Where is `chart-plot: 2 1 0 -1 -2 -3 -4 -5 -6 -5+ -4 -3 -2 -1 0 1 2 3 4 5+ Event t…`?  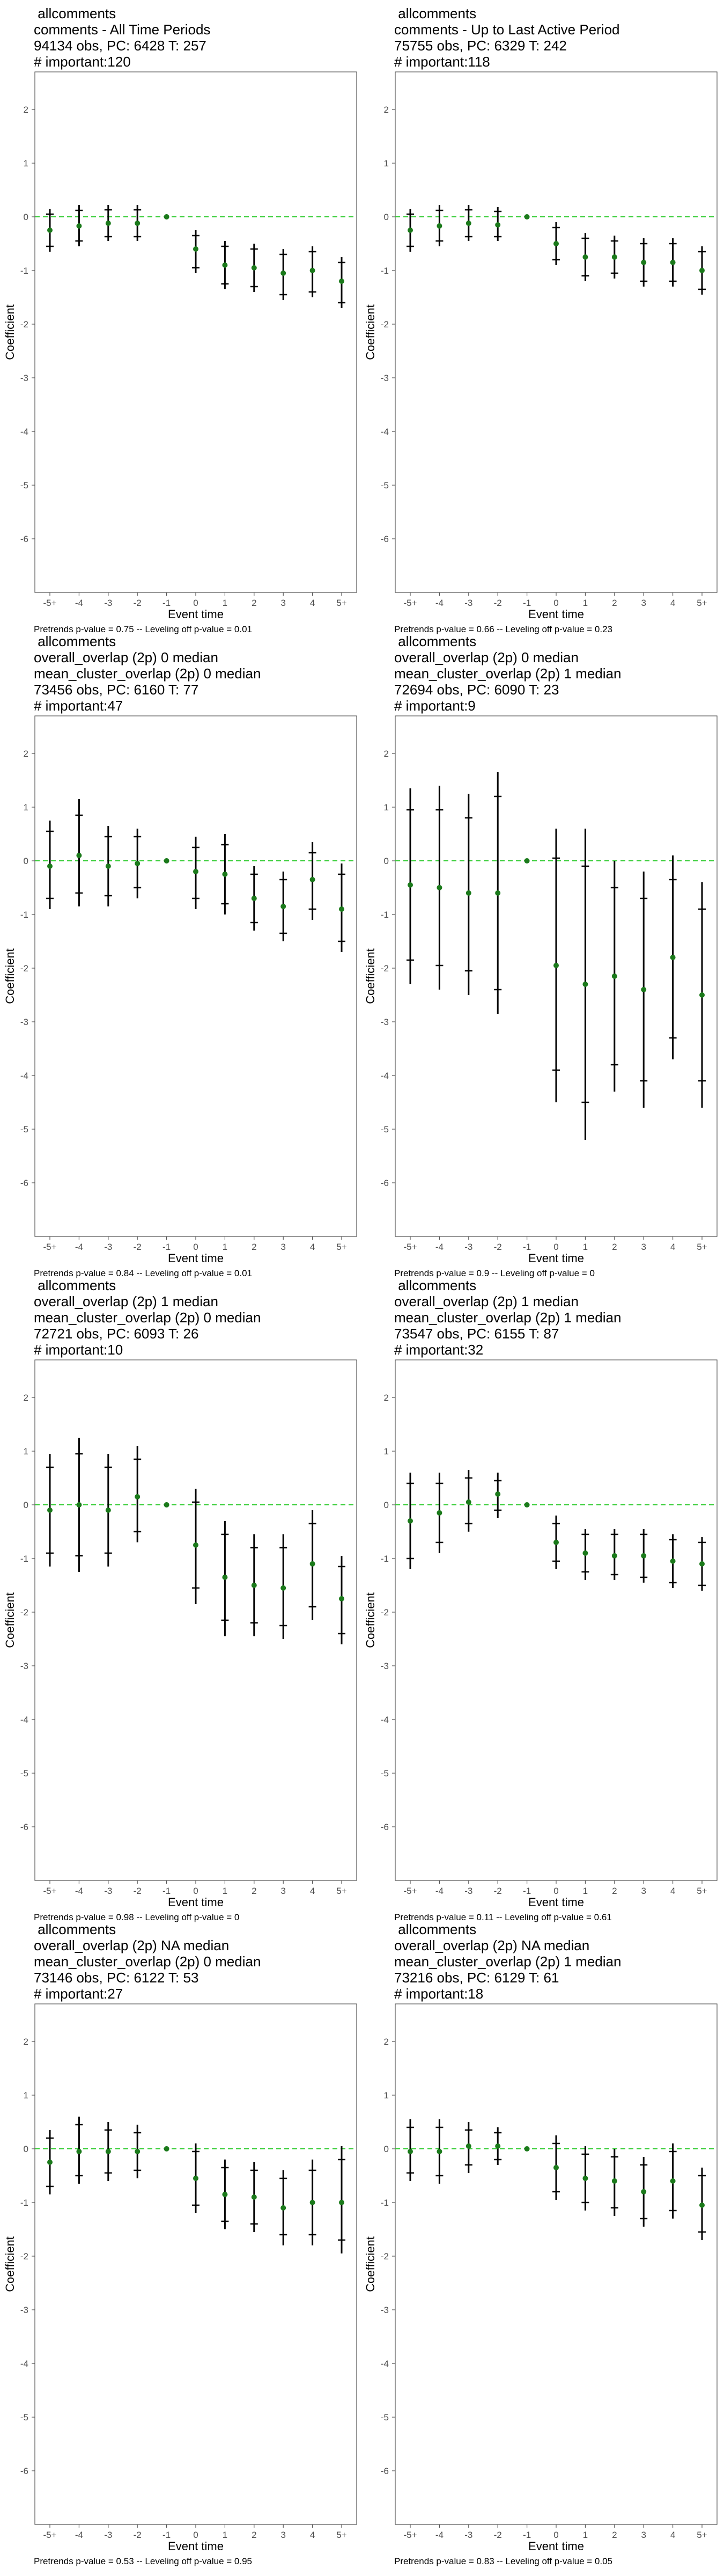 chart-plot: 2 1 0 -1 -2 -3 -4 -5 -6 -5+ -4 -3 -2 -1 0 1 2 3 4 5+ Event t… is located at coordinates (180, 2278).